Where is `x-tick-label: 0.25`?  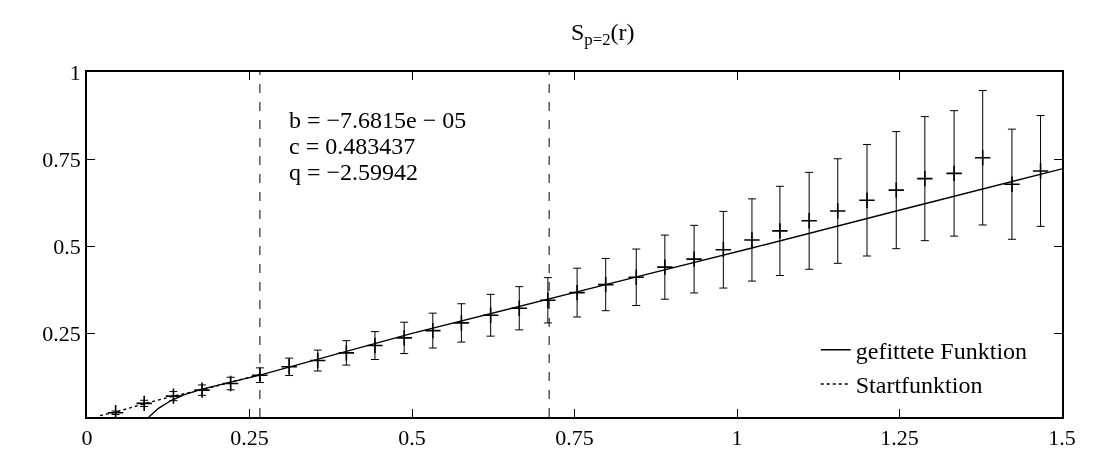 x-tick-label: 0.25 is located at coordinates (249, 438).